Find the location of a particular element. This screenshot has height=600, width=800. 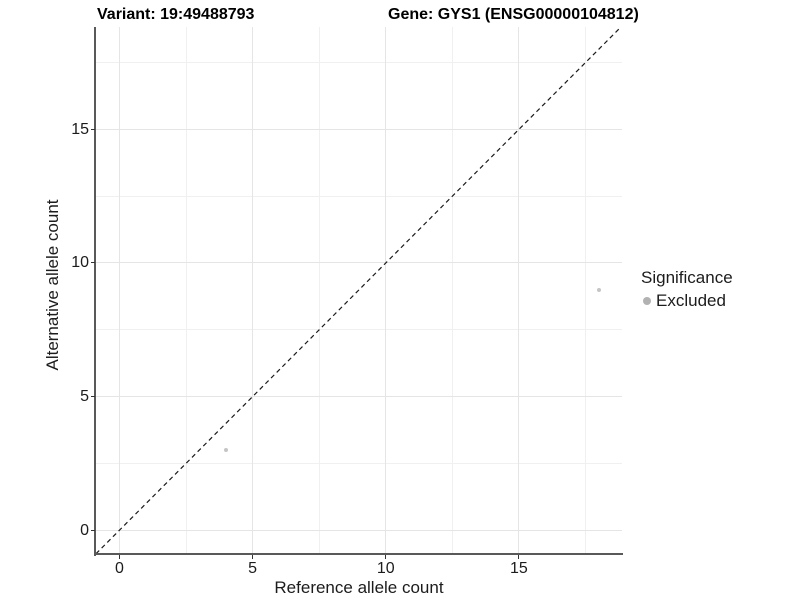

legend-items: Excluded is located at coordinates (687, 301).